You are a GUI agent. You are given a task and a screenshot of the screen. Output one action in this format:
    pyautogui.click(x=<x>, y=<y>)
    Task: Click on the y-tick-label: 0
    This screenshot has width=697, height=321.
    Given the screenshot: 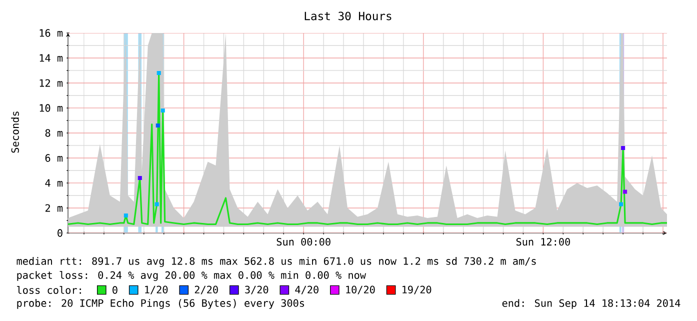 What is the action you would take?
    pyautogui.click(x=60, y=233)
    